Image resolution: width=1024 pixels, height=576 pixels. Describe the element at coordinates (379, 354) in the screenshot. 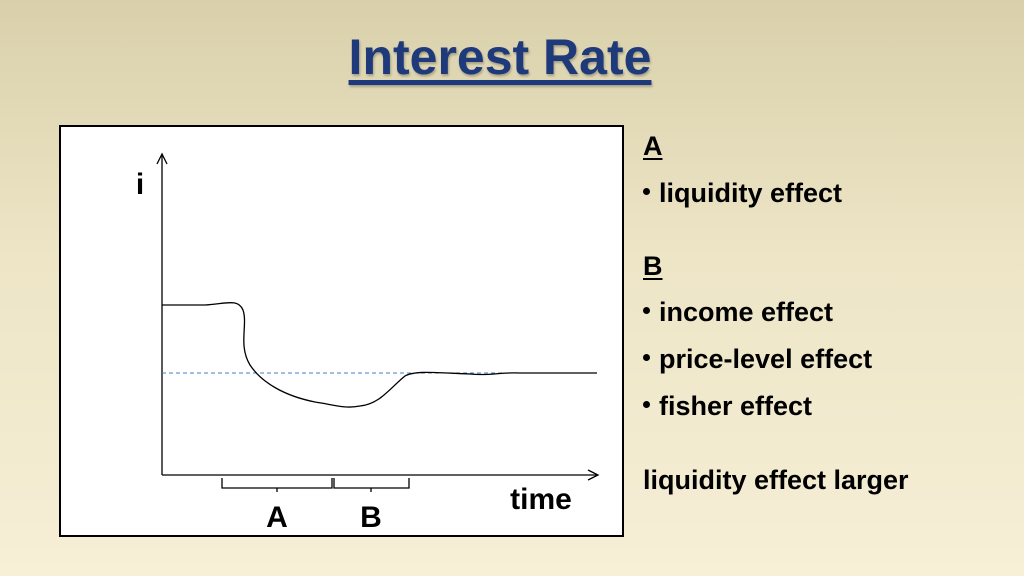

I see `interest-rate-curve` at that location.